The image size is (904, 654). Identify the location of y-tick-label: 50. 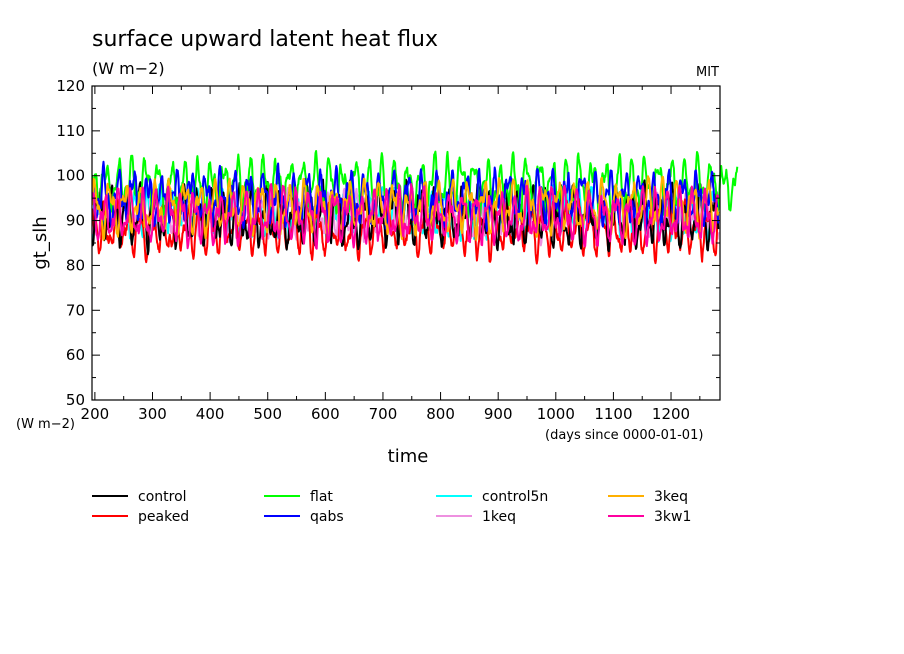
(75, 400).